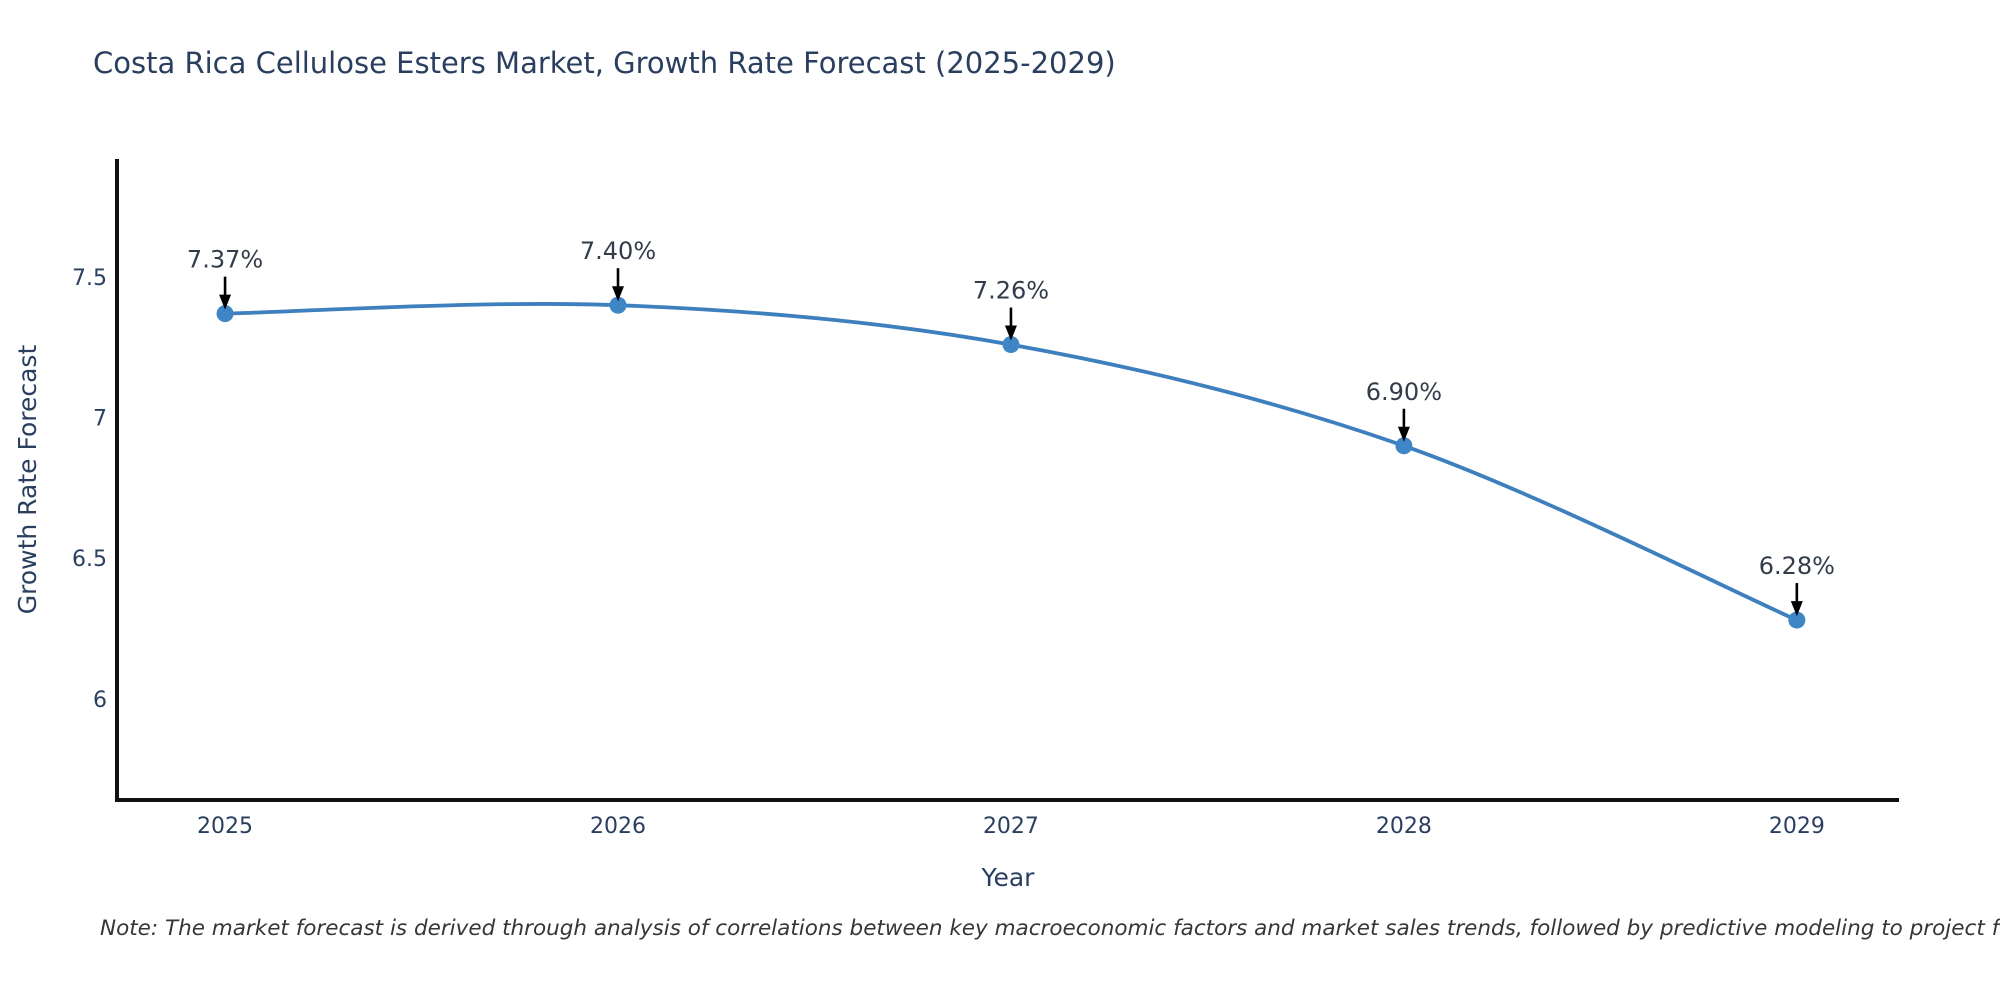 Image resolution: width=2000 pixels, height=1000 pixels. Describe the element at coordinates (1404, 826) in the screenshot. I see `x-tick-label: 2028` at that location.